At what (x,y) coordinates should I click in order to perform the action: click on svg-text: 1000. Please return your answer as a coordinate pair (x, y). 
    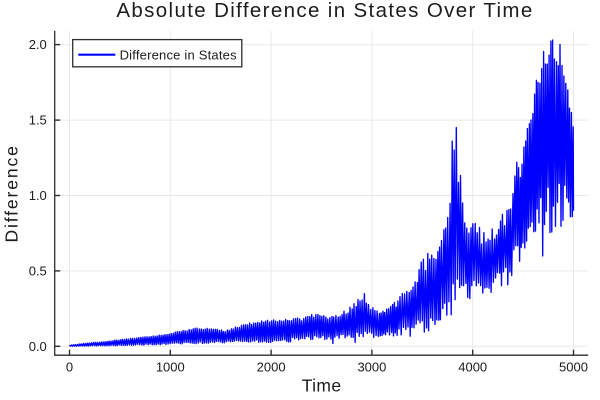
    Looking at the image, I should click on (170, 366).